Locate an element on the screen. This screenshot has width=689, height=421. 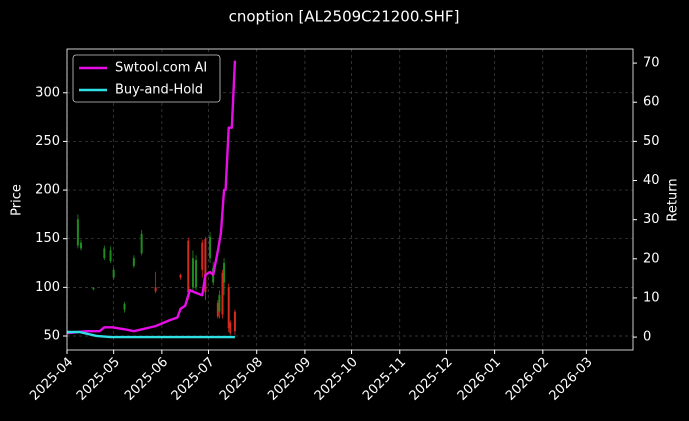
y2-tick-label: 70 is located at coordinates (651, 63).